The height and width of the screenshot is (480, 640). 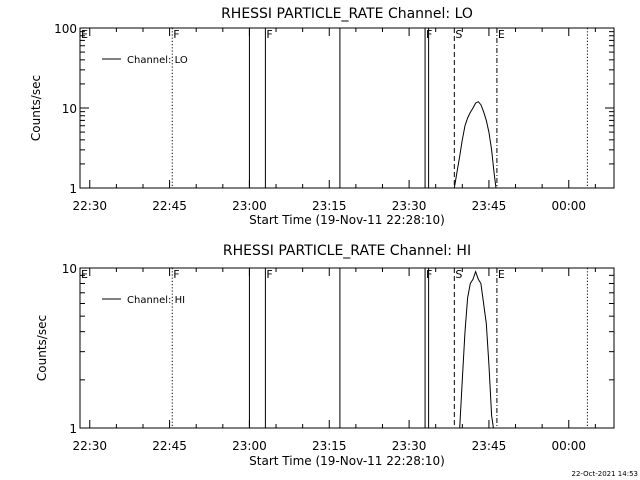 I want to click on legend-label: Channel: HI, so click(x=156, y=300).